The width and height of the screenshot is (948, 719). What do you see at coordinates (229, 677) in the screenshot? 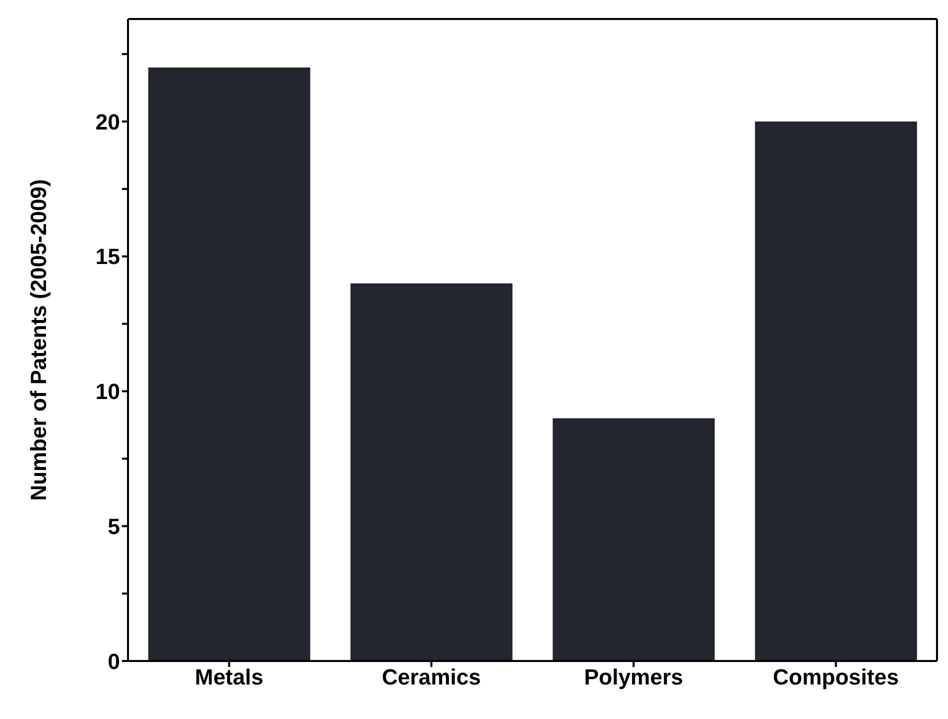
I see `x-tick-label: Metals` at bounding box center [229, 677].